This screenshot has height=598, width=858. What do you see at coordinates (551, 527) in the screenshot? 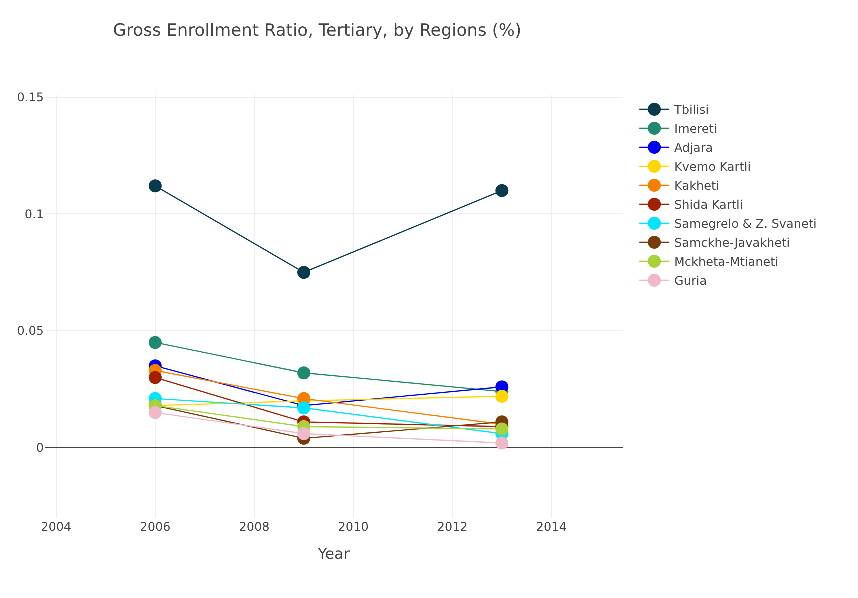
I see `x-tick-label: 2014` at bounding box center [551, 527].